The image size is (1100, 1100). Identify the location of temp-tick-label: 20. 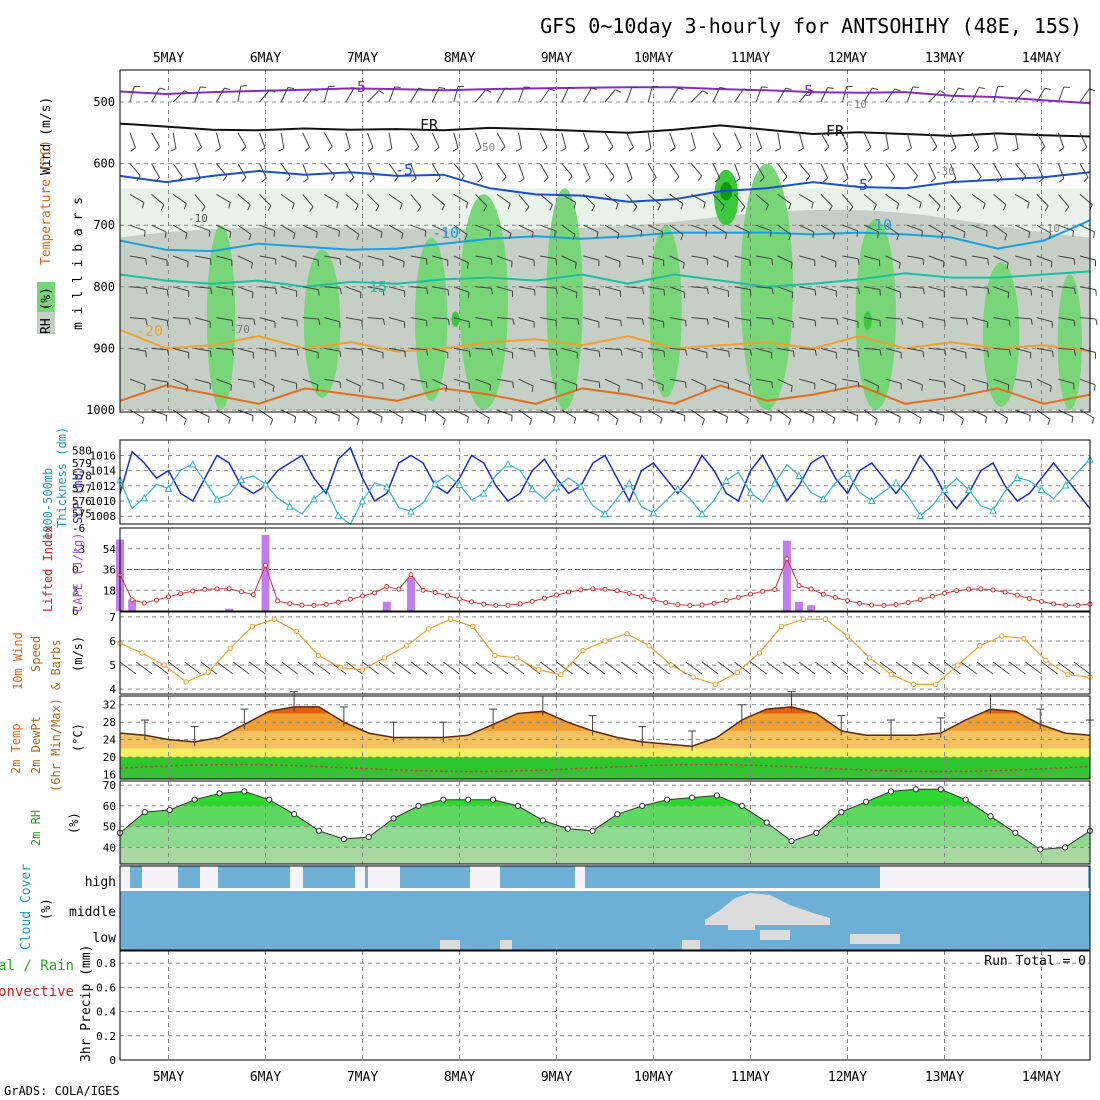
(109, 757).